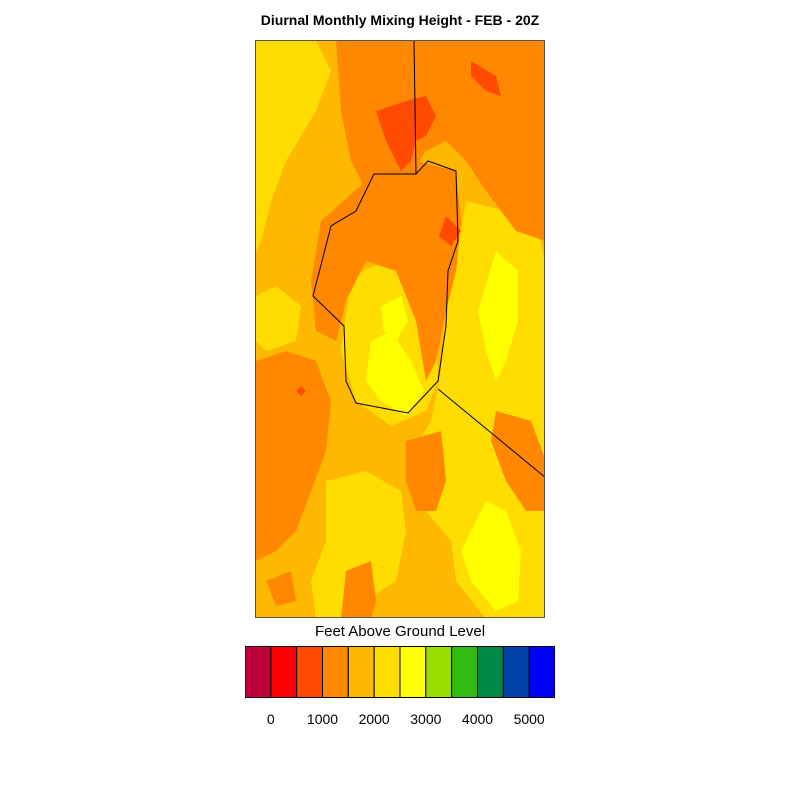 The image size is (800, 800). Describe the element at coordinates (426, 719) in the screenshot. I see `legend-tick-label: 3000` at that location.